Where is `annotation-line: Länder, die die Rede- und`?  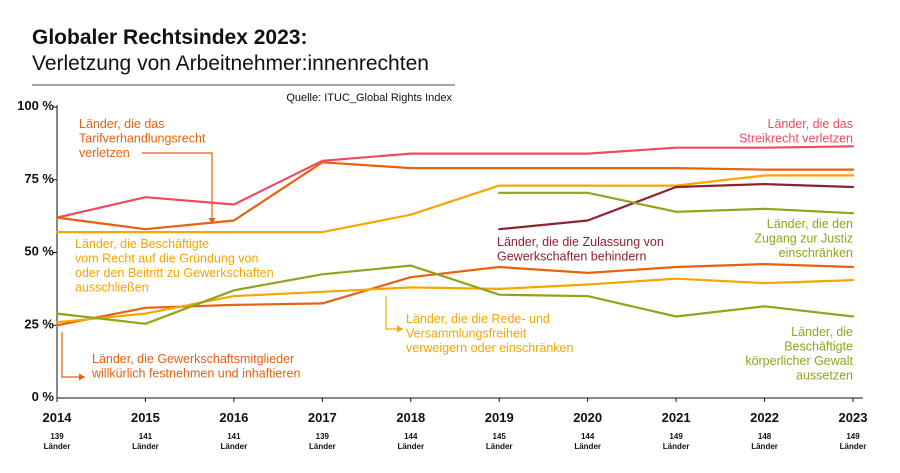 annotation-line: Länder, die die Rede- und is located at coordinates (478, 319).